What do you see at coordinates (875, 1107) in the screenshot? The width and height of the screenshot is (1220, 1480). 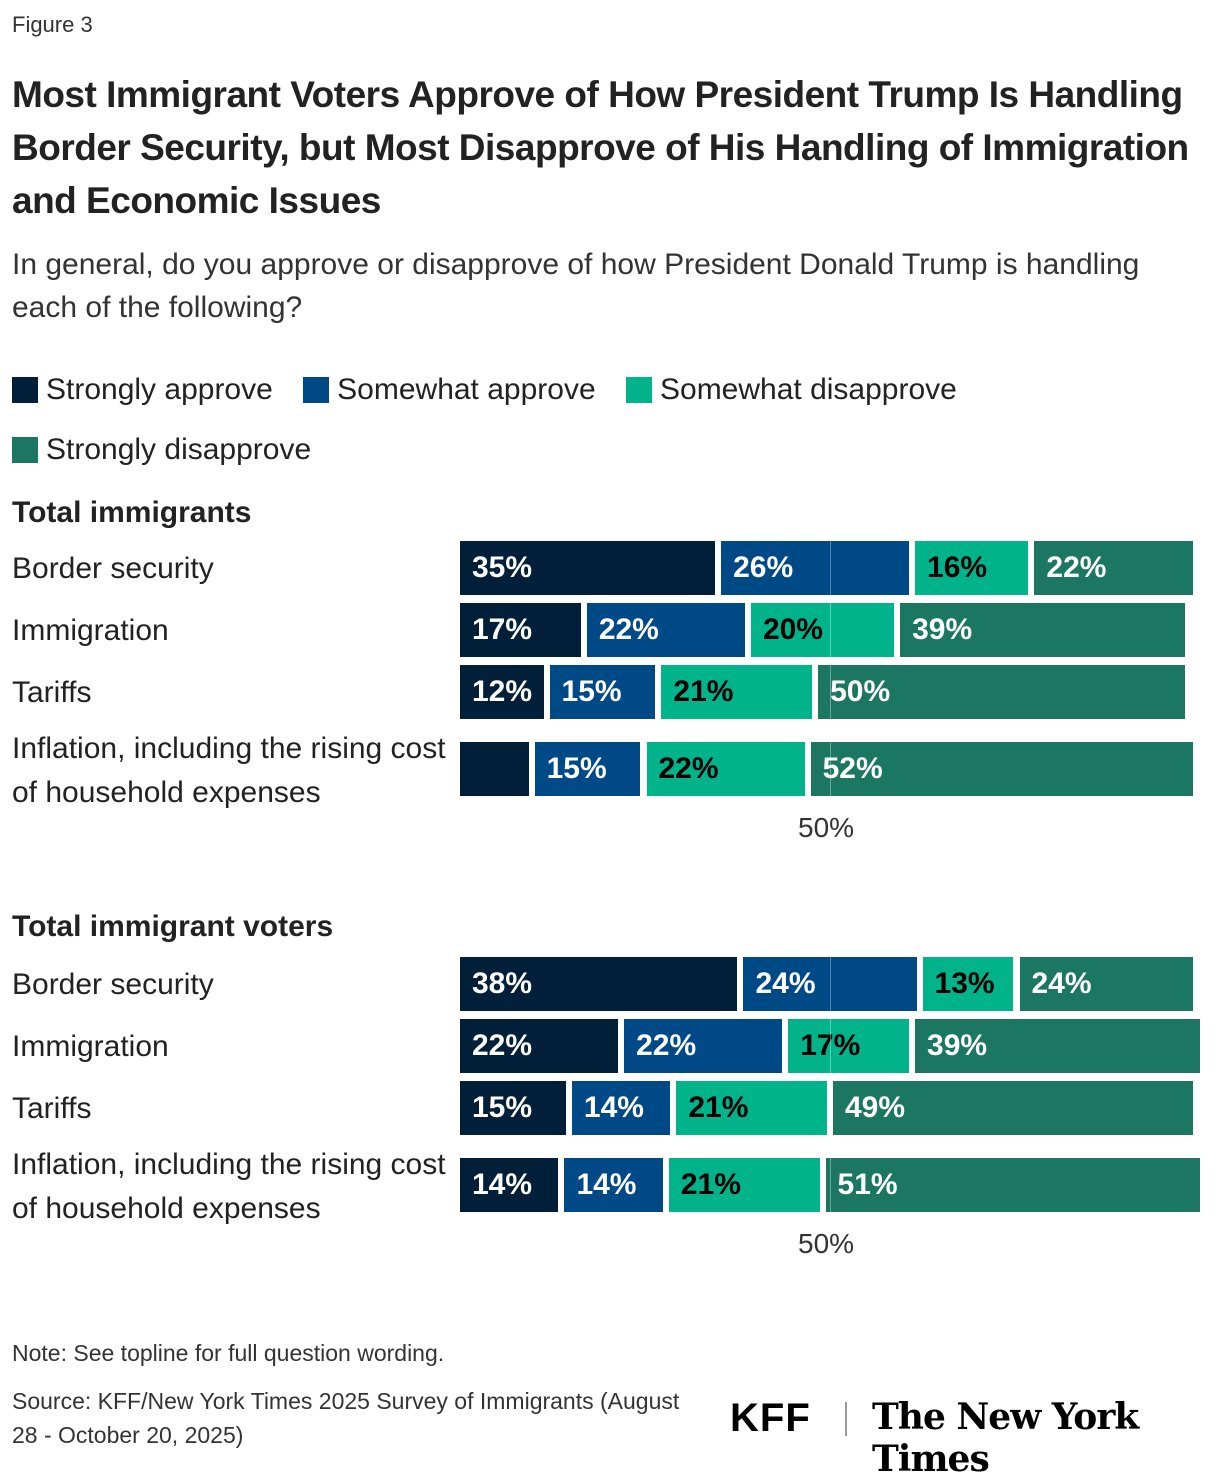 I see `data-label: 49%` at bounding box center [875, 1107].